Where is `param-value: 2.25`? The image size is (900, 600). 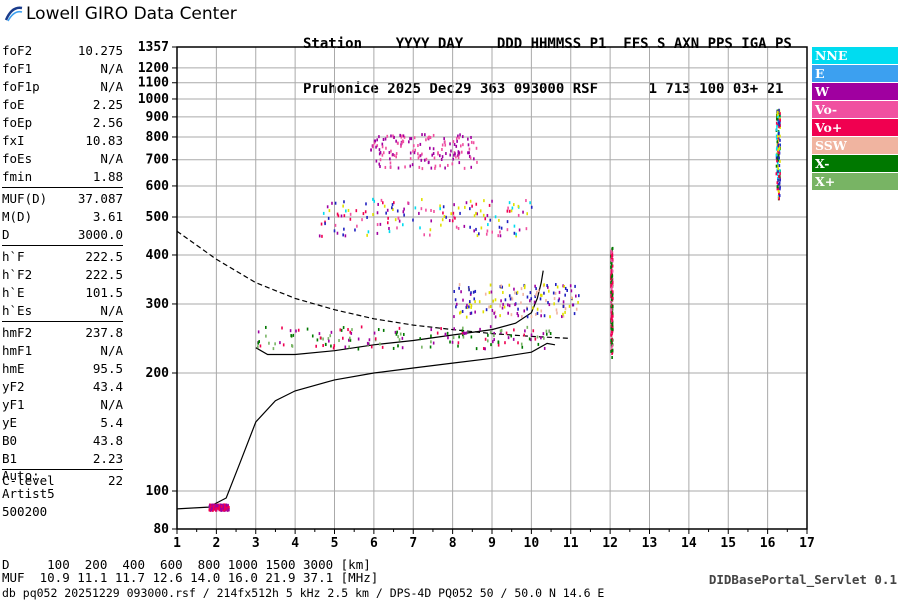 param-value: 2.25 is located at coordinates (107, 104).